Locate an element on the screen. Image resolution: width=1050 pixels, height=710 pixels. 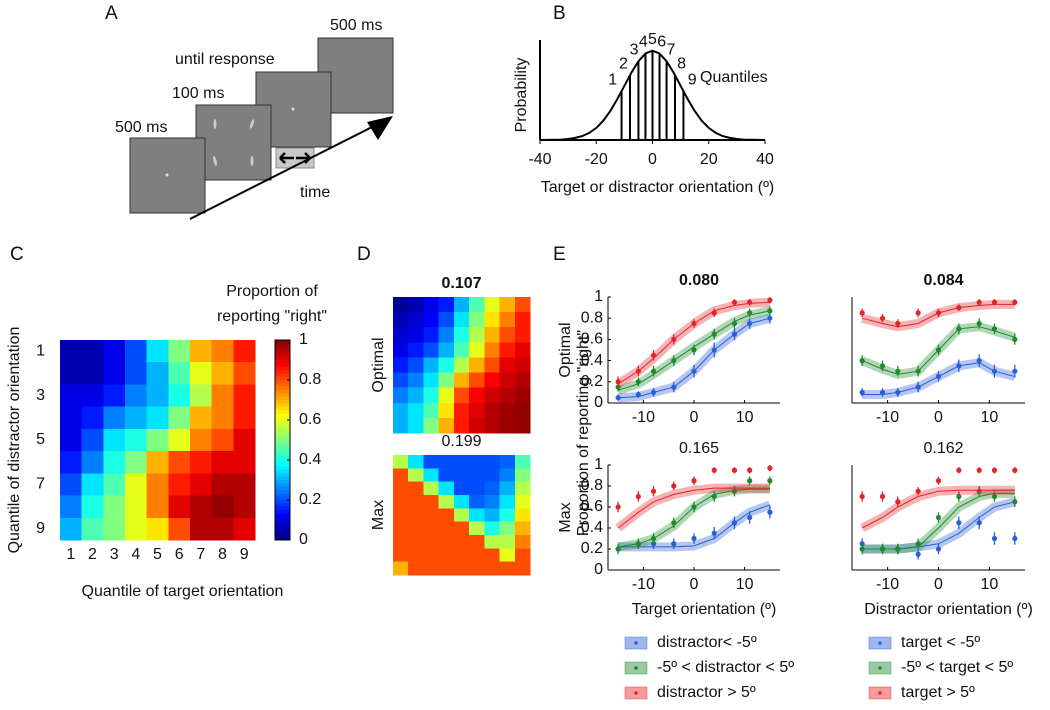
y-tick-label: 0.6 is located at coordinates (592, 506).